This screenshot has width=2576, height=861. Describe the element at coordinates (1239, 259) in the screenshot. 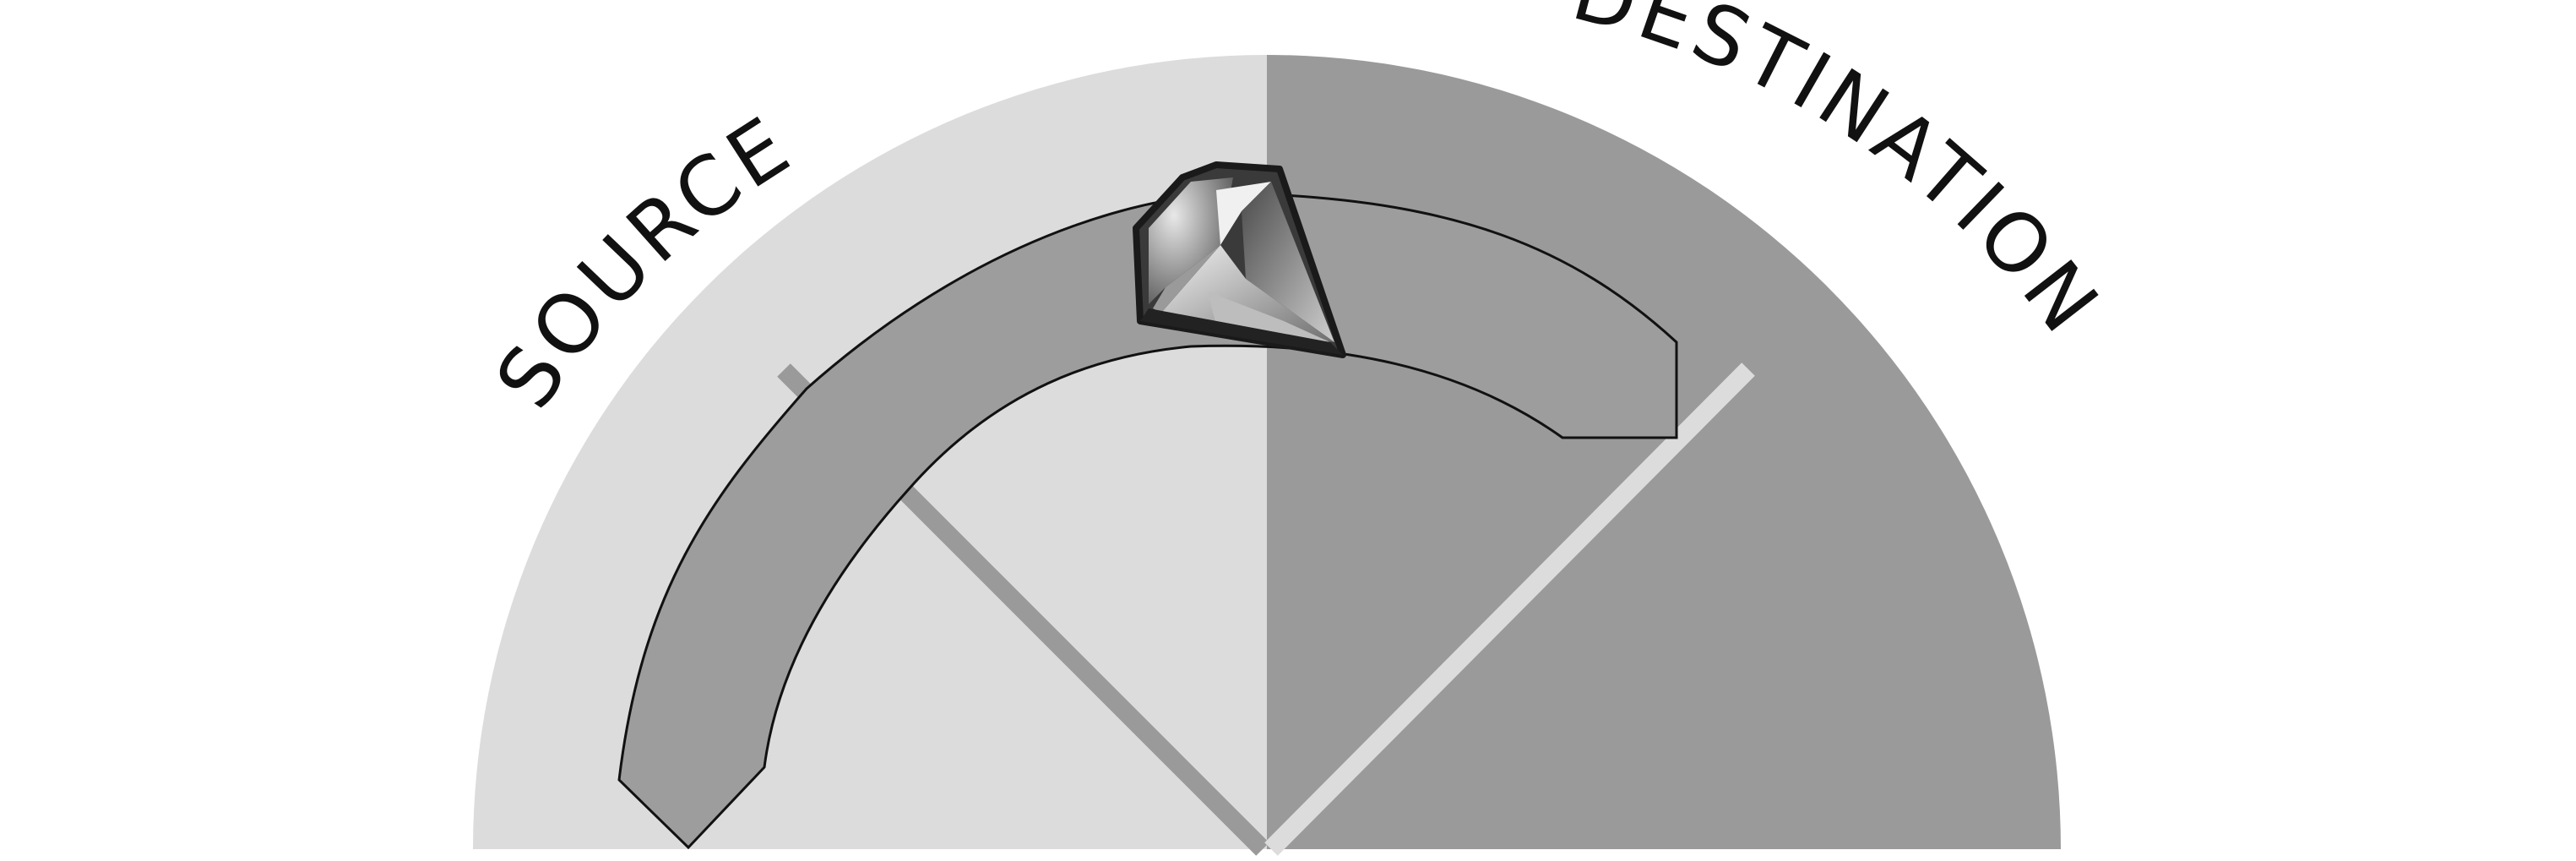

I see `diamond-icon` at that location.